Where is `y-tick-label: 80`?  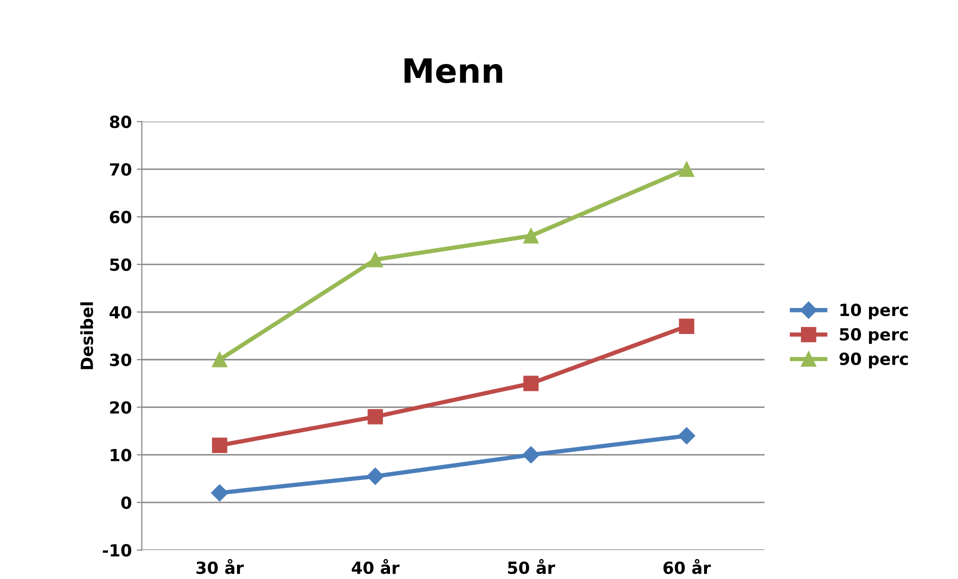 y-tick-label: 80 is located at coordinates (121, 122).